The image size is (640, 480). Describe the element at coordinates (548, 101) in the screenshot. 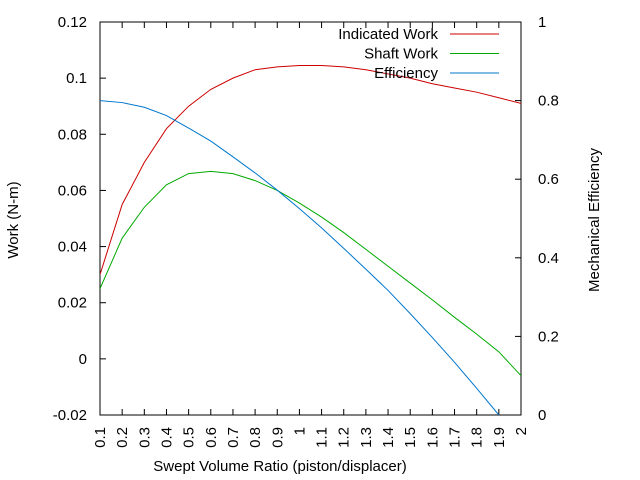

I see `y2-tick-label: 0.8` at that location.